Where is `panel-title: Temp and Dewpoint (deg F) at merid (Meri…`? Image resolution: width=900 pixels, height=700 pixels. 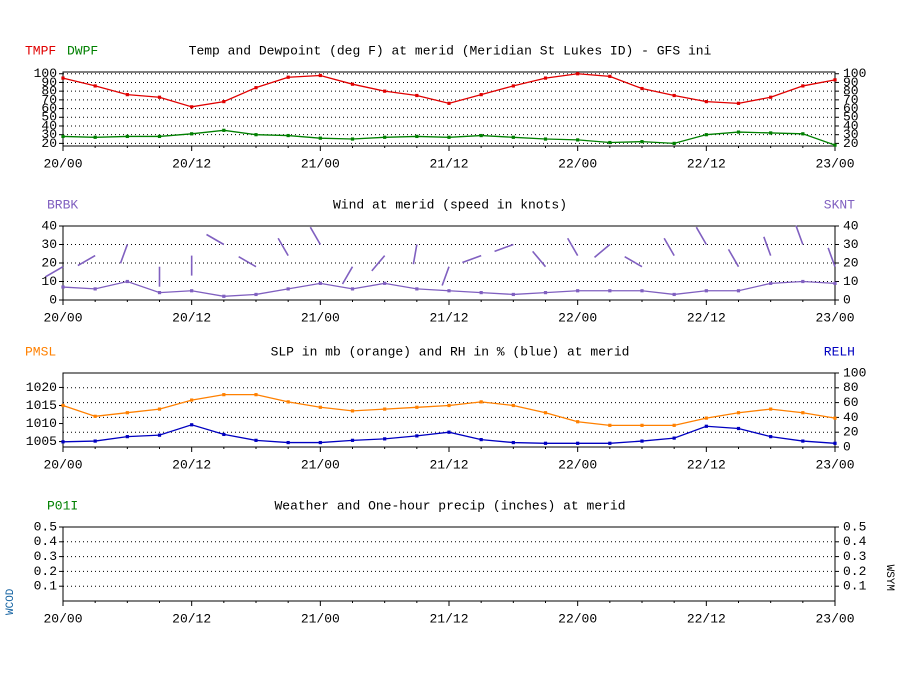 panel-title: Temp and Dewpoint (deg F) at merid (Meri… is located at coordinates (450, 50).